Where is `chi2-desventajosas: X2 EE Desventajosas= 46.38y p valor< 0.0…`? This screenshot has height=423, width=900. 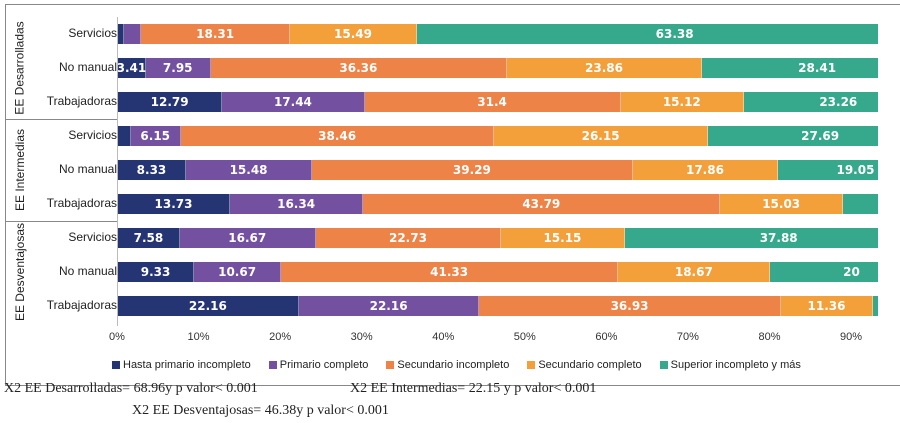 chi2-desventajosas: X2 EE Desventajosas= 46.38y p valor< 0.0… is located at coordinates (260, 410).